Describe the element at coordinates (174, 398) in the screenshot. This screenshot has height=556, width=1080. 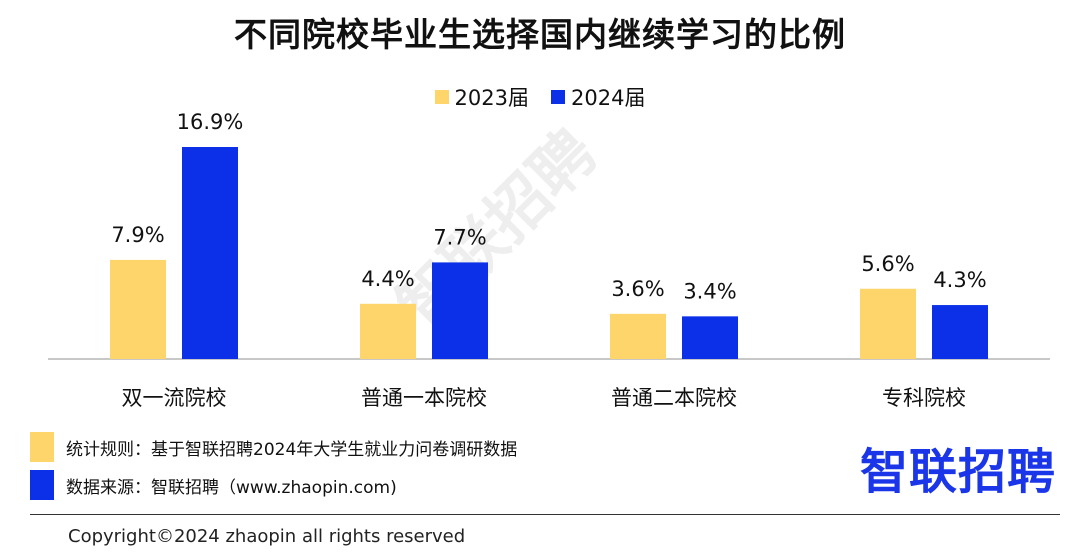
I see `category-label-0: 双一流院校` at that location.